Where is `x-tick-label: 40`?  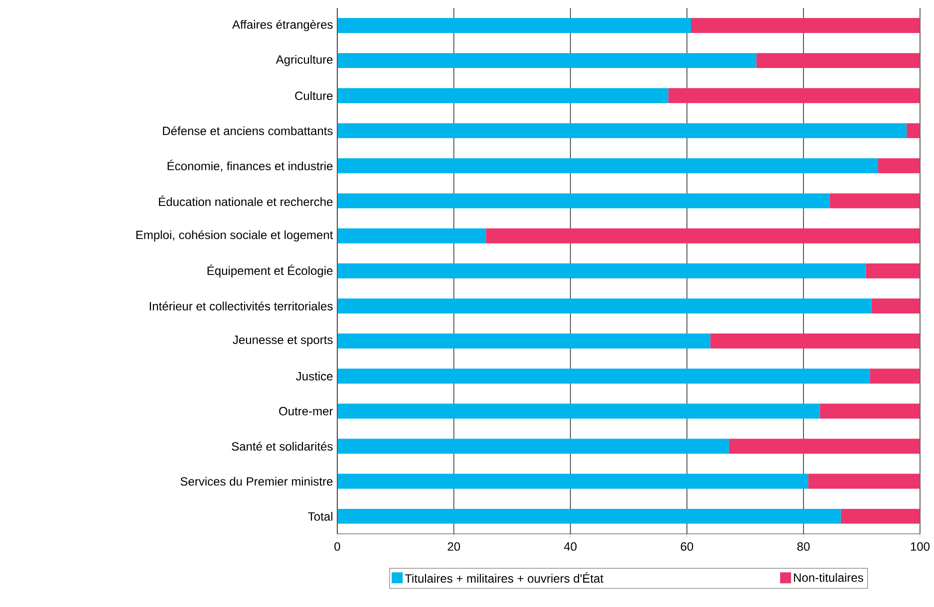
x-tick-label: 40 is located at coordinates (570, 546).